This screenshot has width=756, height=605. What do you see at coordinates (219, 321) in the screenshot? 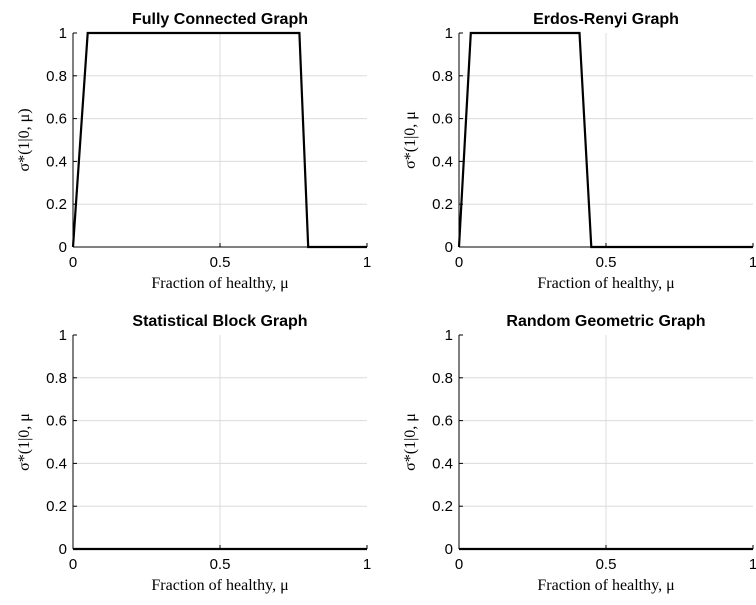
I see `chart-title: Statistical Block Graph` at bounding box center [219, 321].